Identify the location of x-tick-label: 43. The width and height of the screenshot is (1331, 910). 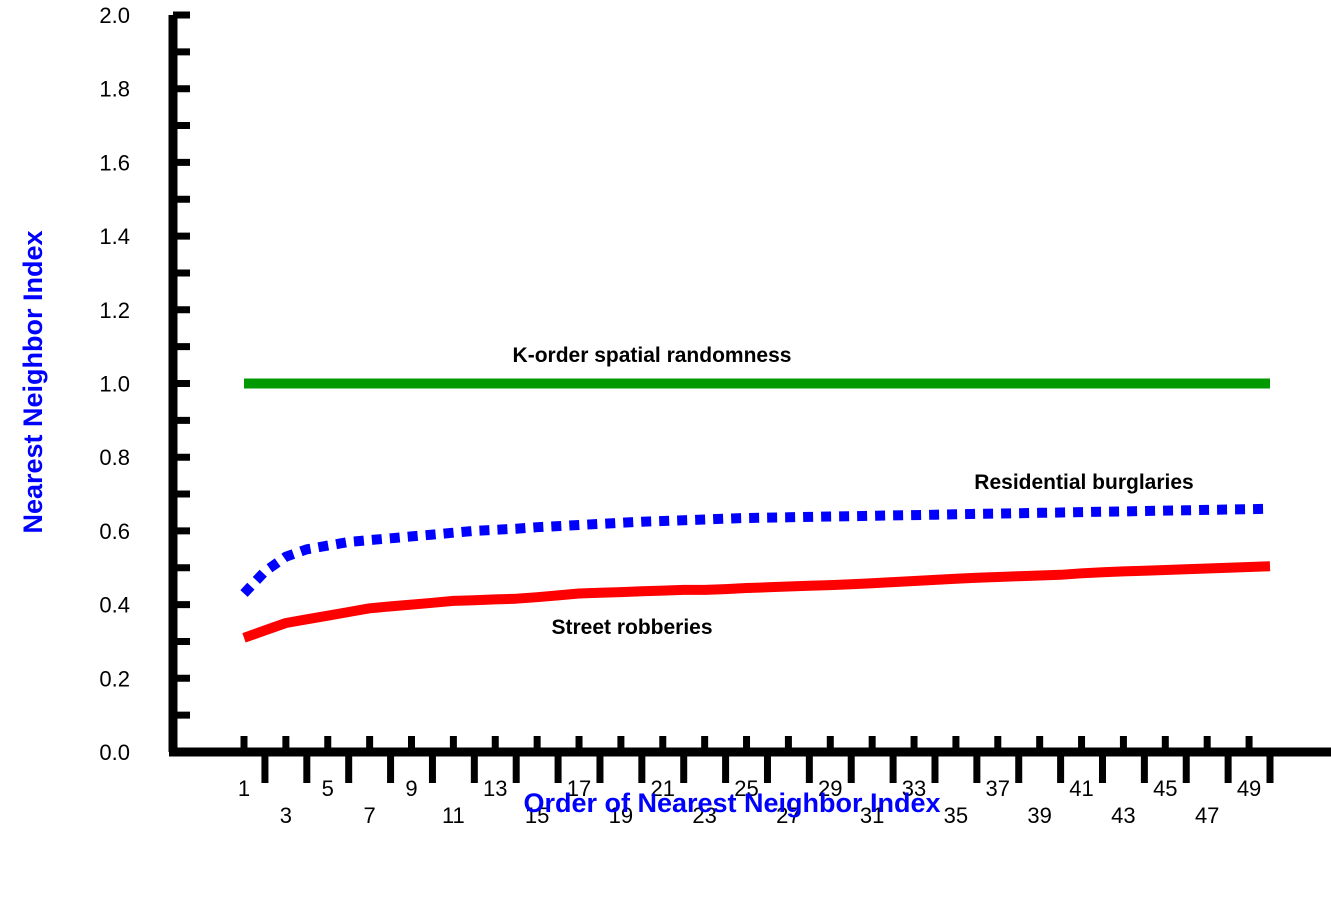
(1123, 815).